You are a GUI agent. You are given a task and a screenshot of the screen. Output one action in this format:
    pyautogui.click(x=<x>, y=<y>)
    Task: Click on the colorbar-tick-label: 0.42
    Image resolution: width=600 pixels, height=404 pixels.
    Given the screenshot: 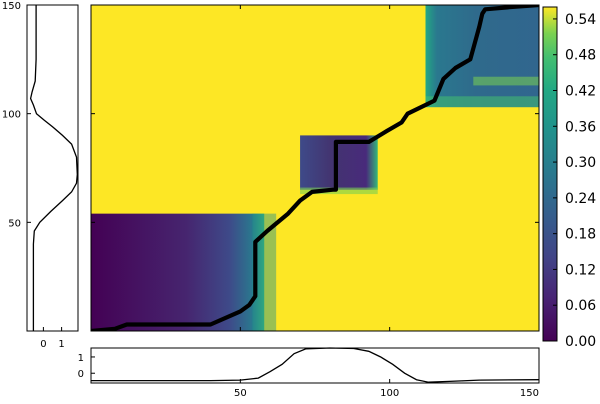 What is the action you would take?
    pyautogui.click(x=580, y=92)
    